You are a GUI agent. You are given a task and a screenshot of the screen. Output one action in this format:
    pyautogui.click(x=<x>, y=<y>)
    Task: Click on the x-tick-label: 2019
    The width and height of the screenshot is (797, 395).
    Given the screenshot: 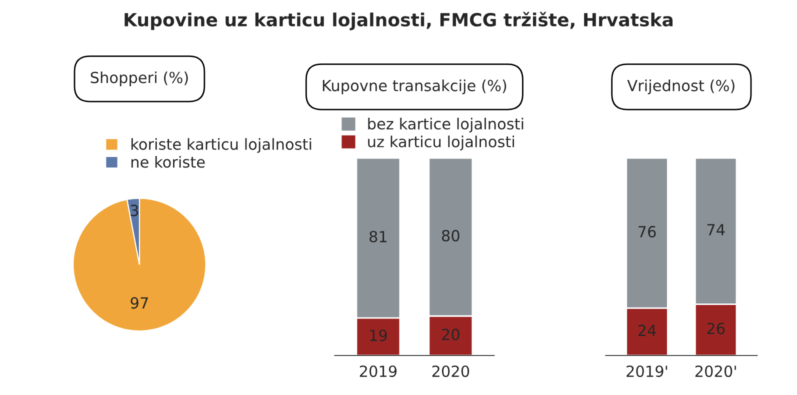 What is the action you would take?
    pyautogui.click(x=378, y=371)
    